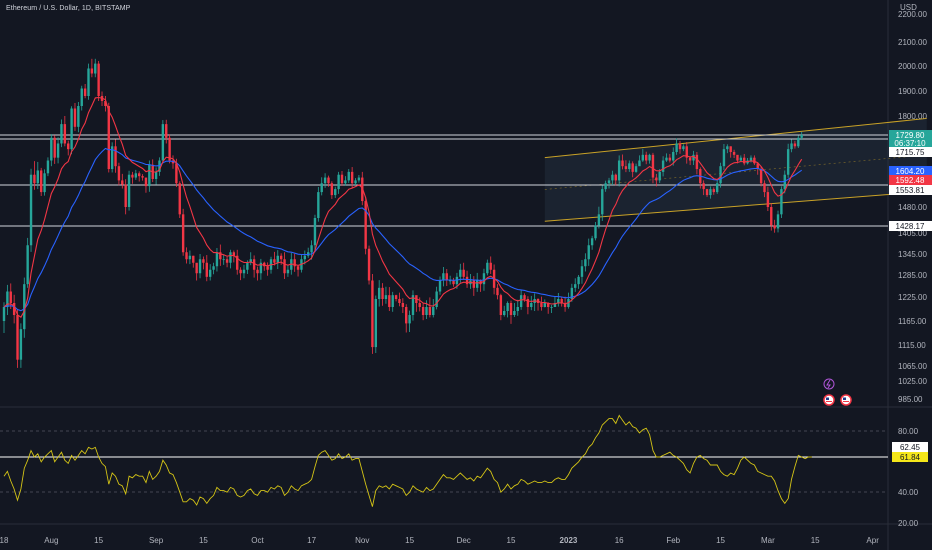 This screenshot has width=932, height=550. What do you see at coordinates (735, 206) in the screenshot?
I see `channel-lower-line` at bounding box center [735, 206].